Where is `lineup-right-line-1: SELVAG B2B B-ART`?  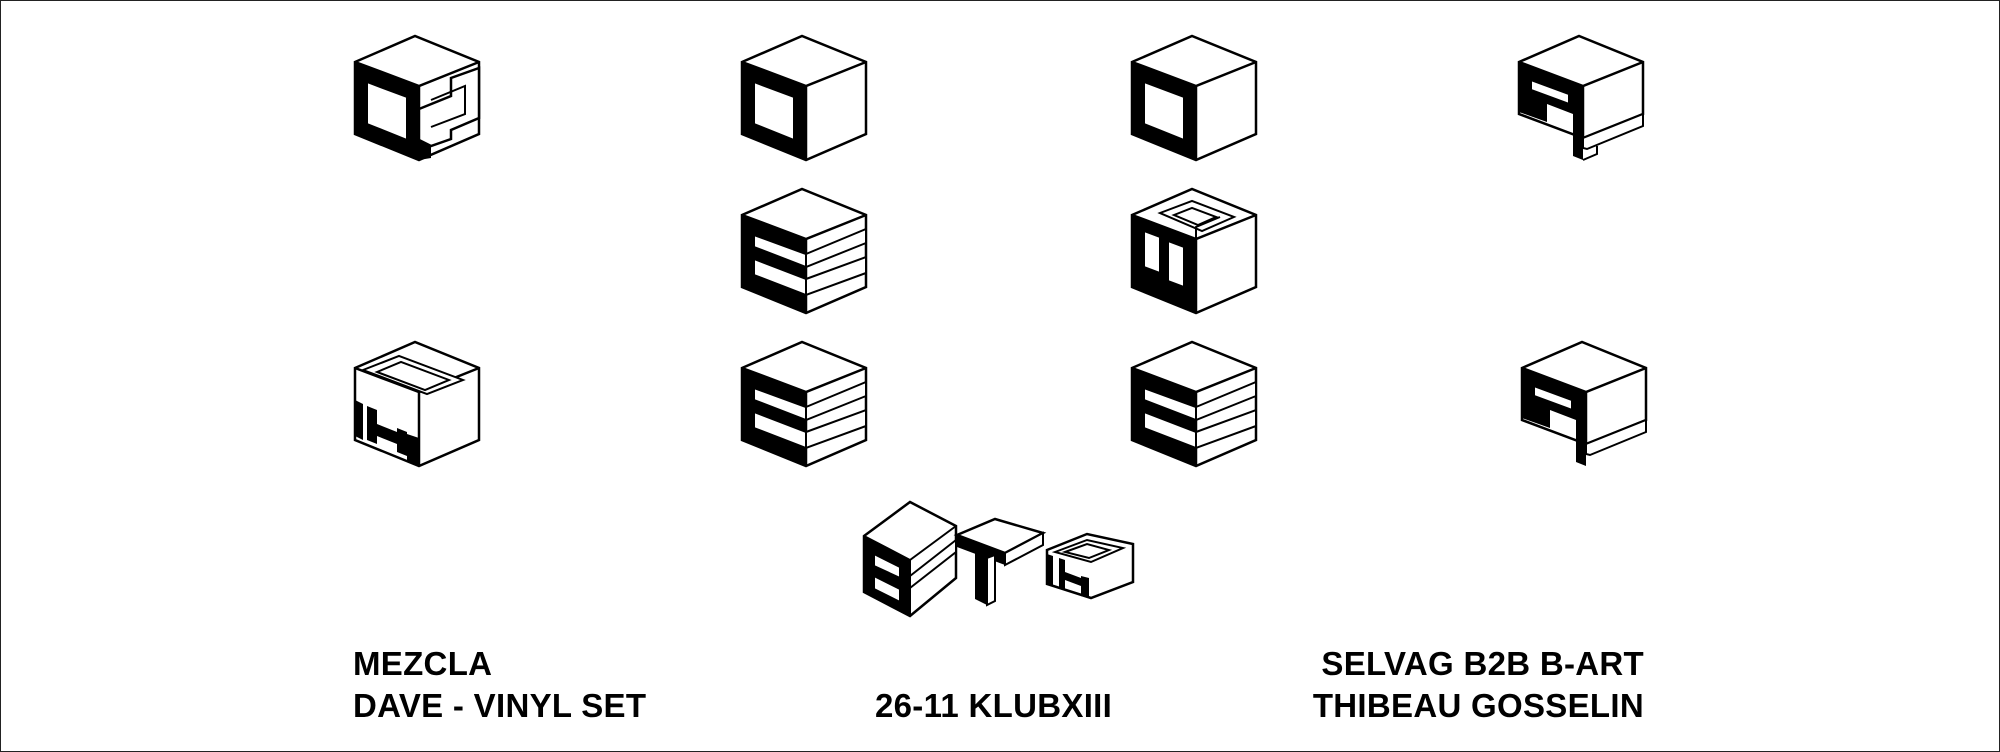
lineup-right-line-1: SELVAG B2B B-ART is located at coordinates (1482, 663).